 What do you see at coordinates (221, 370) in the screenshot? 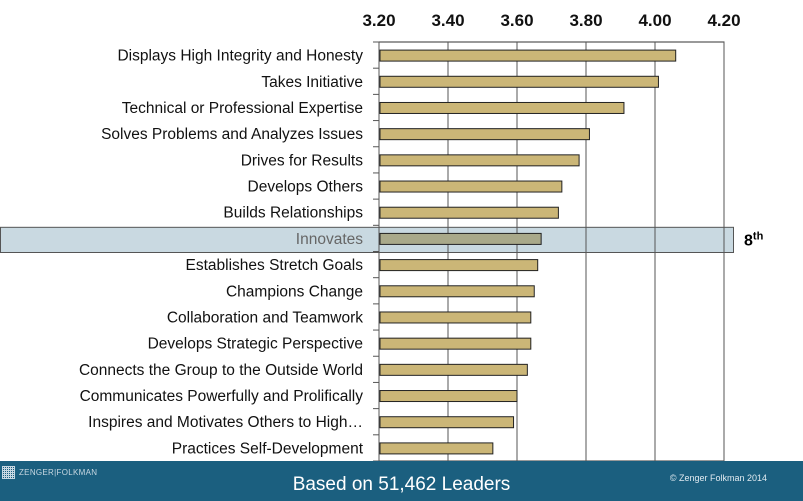
I see `category-label: Connects the Group to the Outside World` at bounding box center [221, 370].